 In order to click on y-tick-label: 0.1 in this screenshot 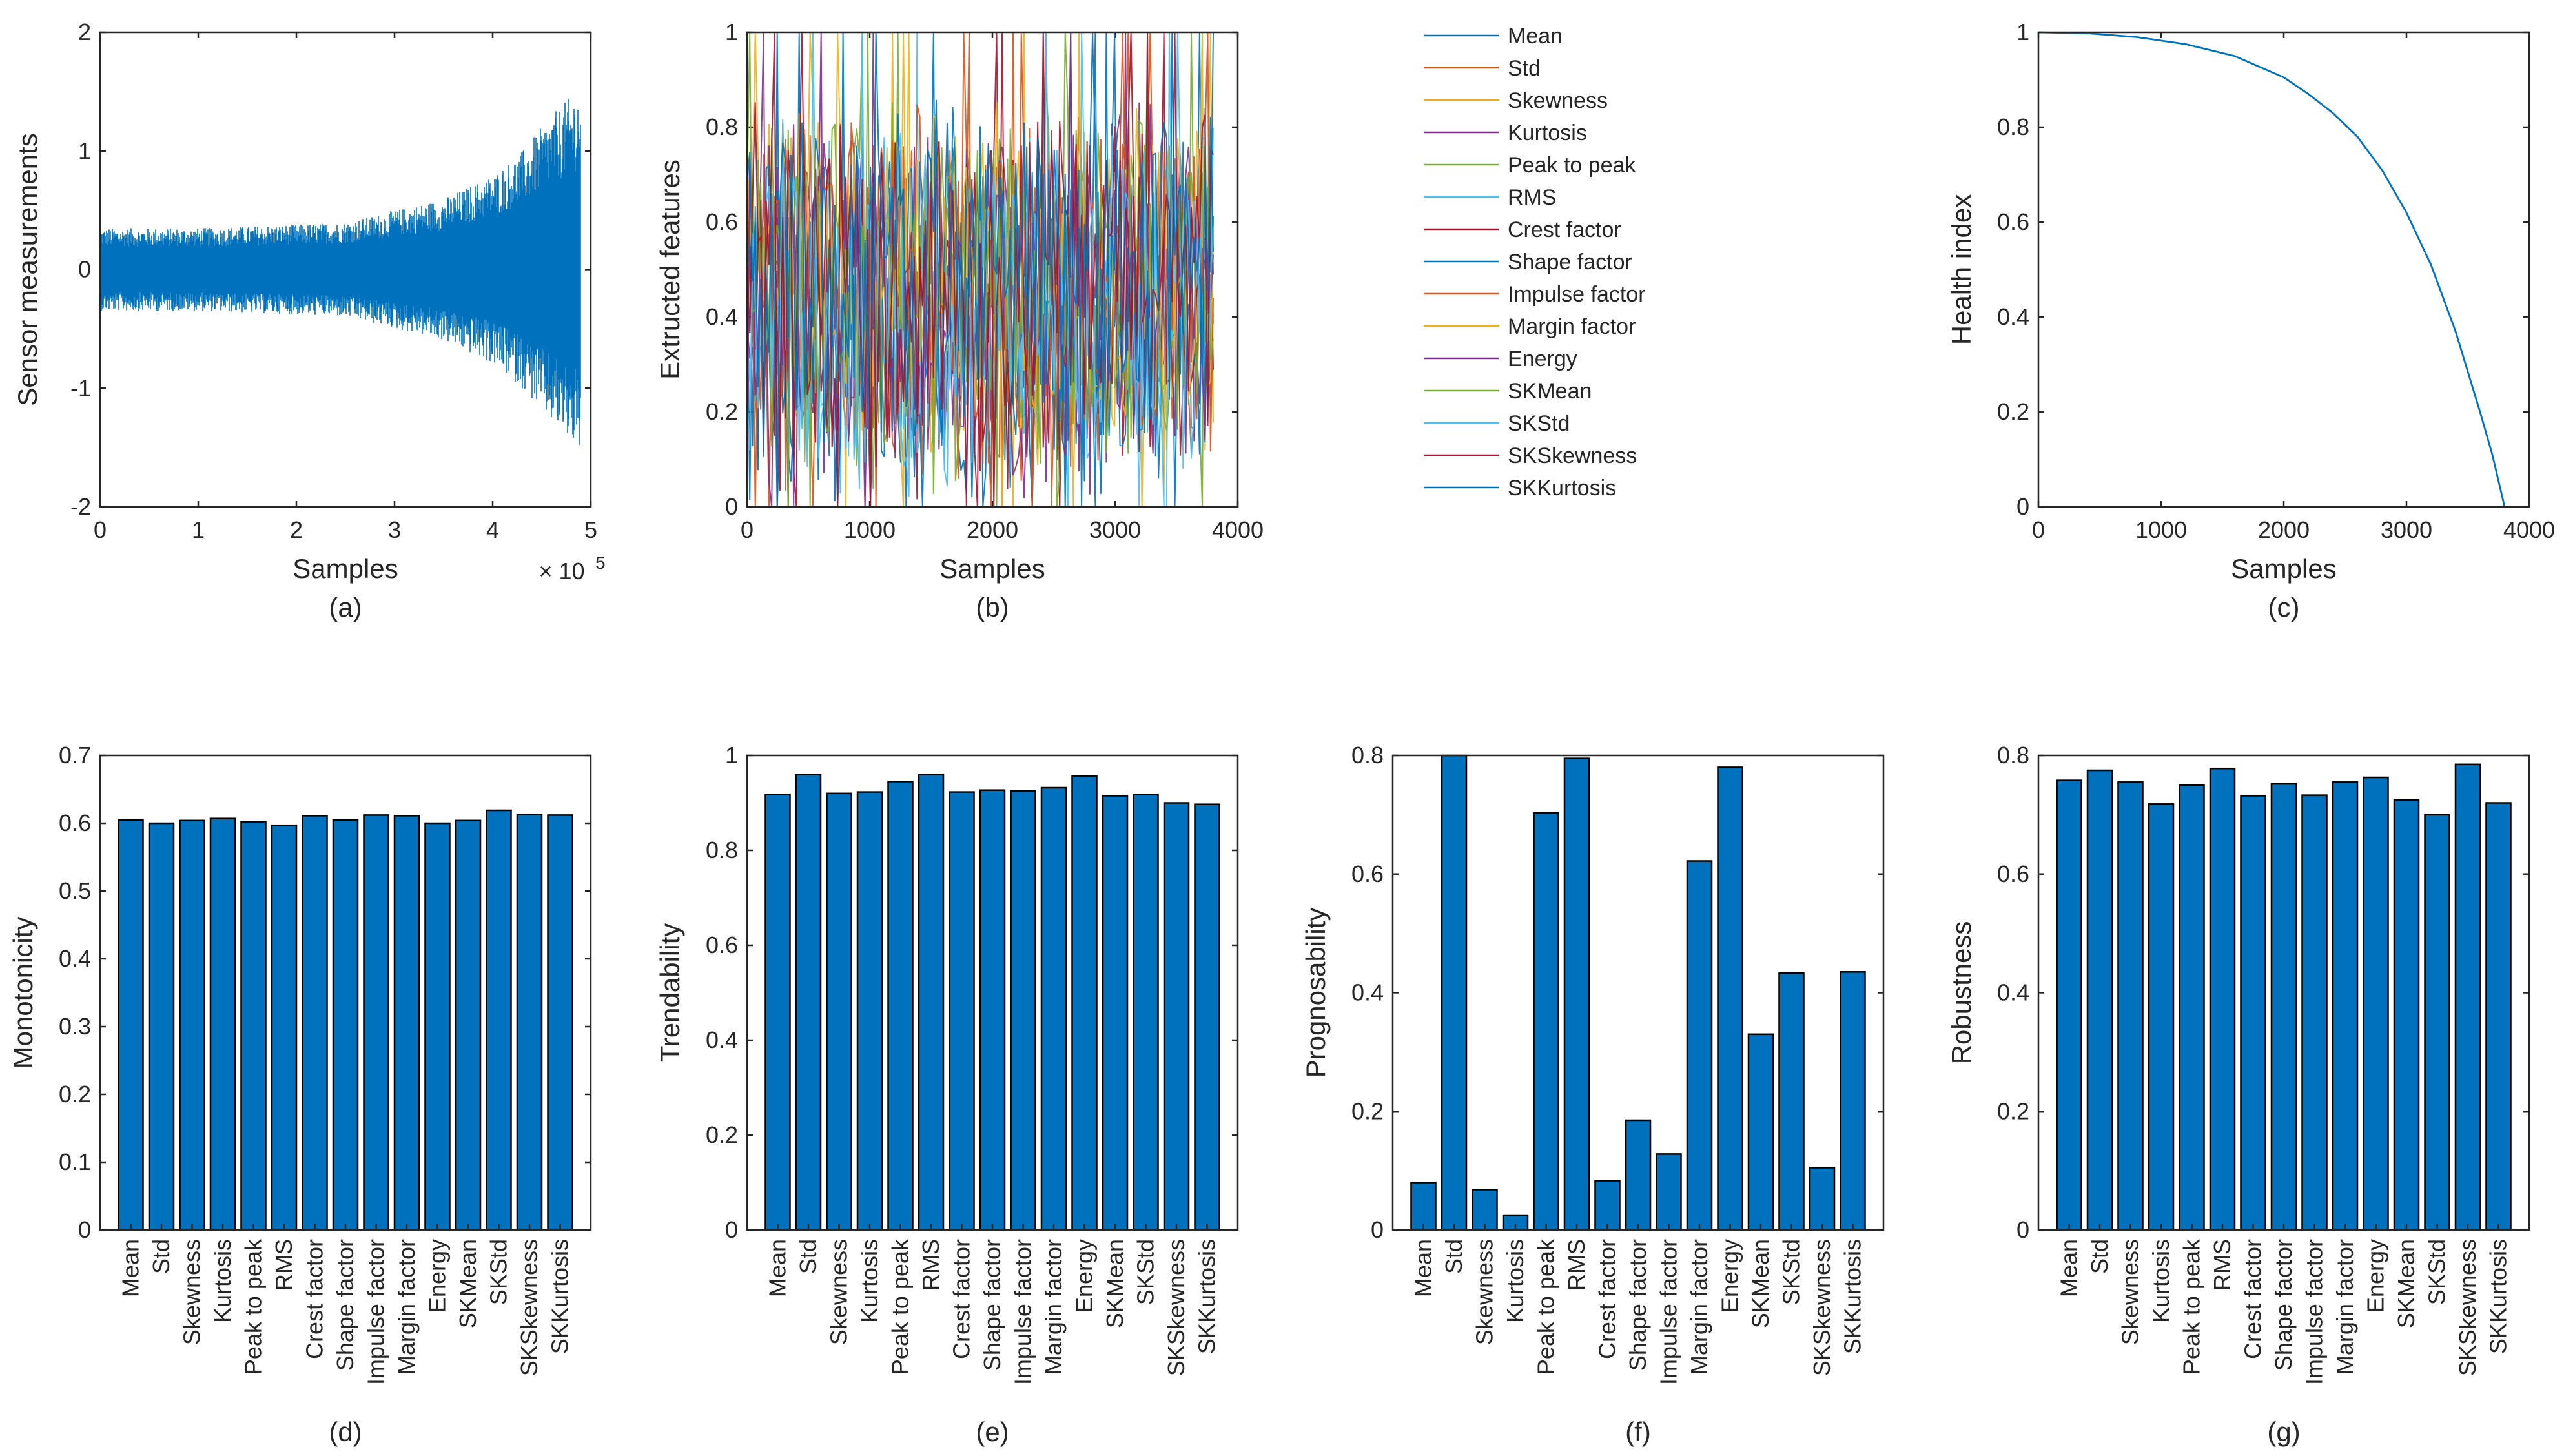, I will do `click(75, 1162)`.